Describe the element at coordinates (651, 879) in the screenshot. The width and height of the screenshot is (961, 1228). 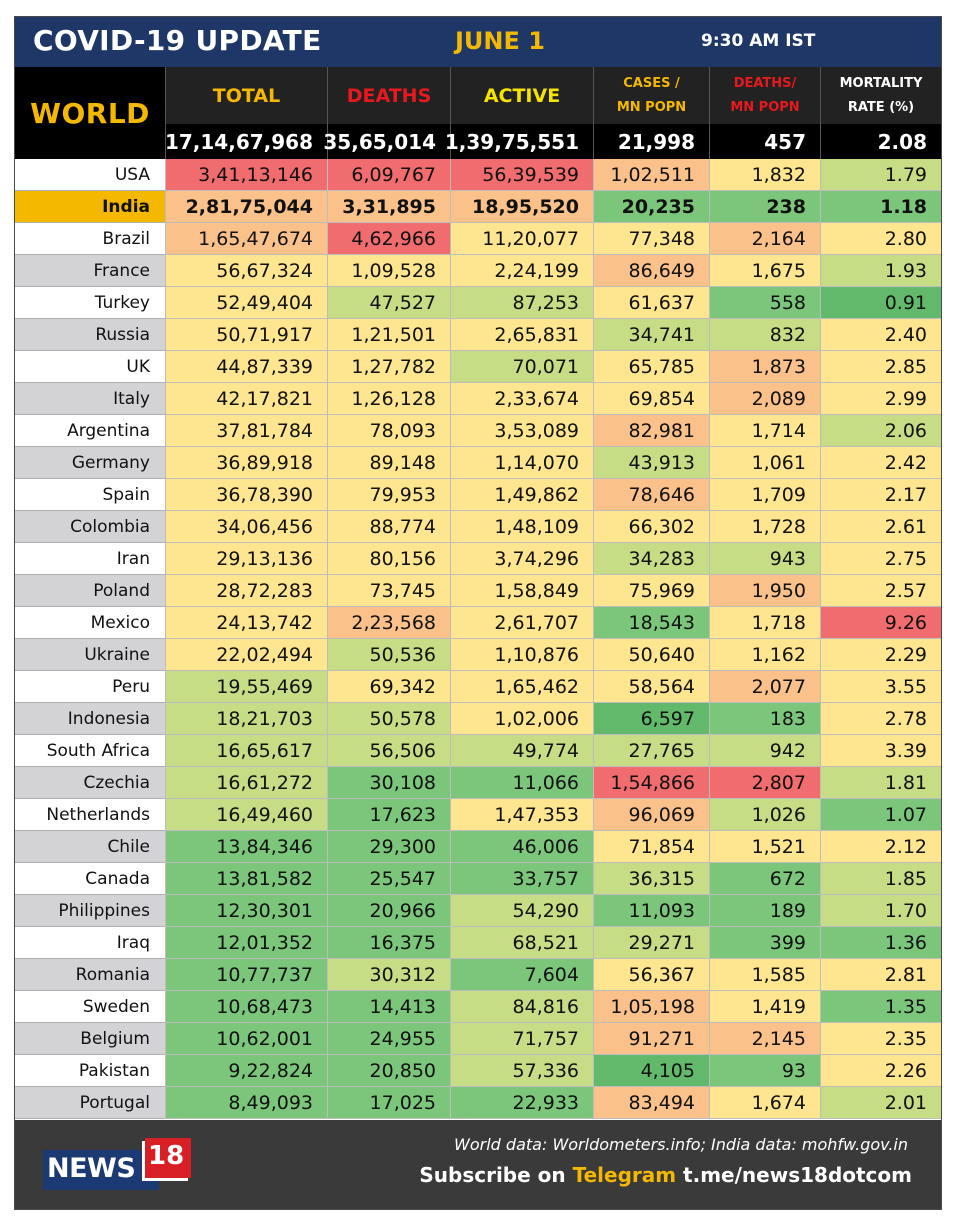
I see `cell-cases-per-mn: 36,315` at that location.